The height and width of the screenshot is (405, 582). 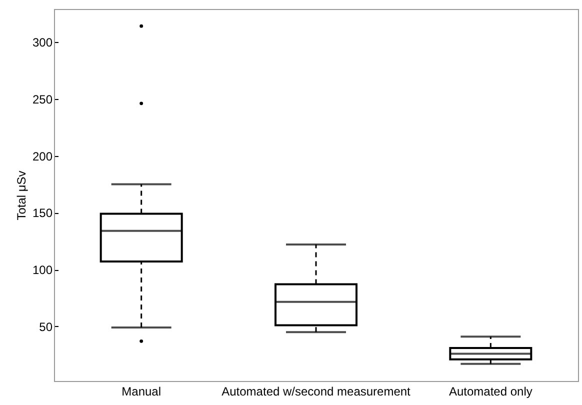 I want to click on y-tick-label: 150, so click(x=42, y=213).